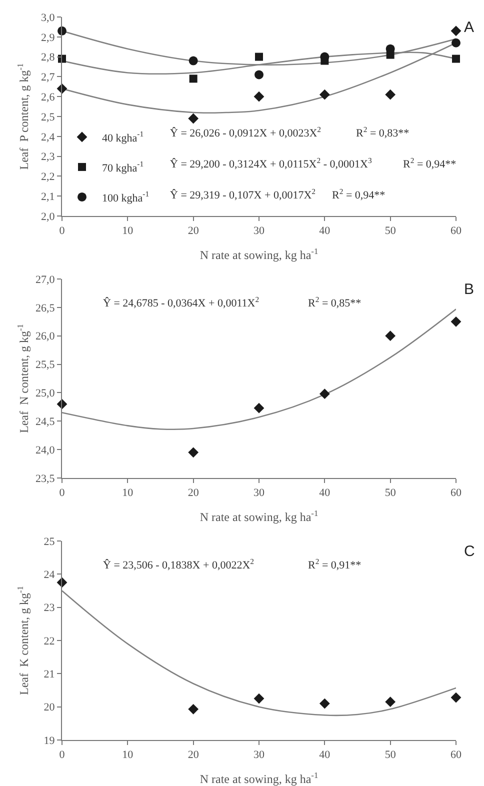  I want to click on y-tick-label: 26,5, so click(46, 308).